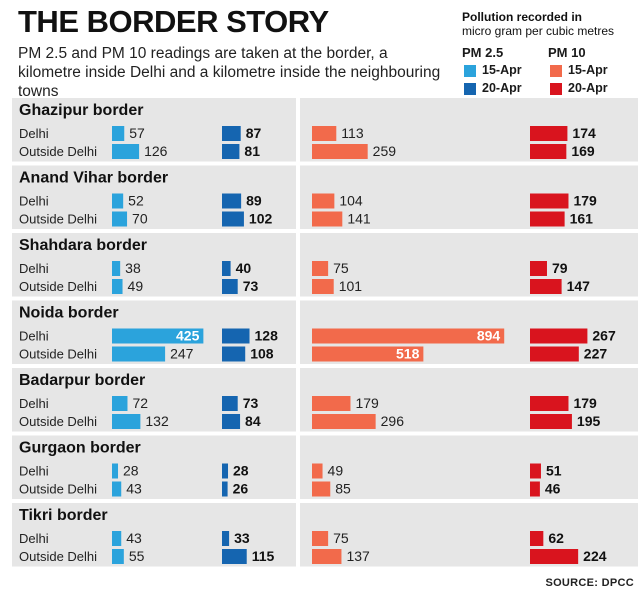 The image size is (640, 594). I want to click on border-title: Noida border, so click(69, 313).